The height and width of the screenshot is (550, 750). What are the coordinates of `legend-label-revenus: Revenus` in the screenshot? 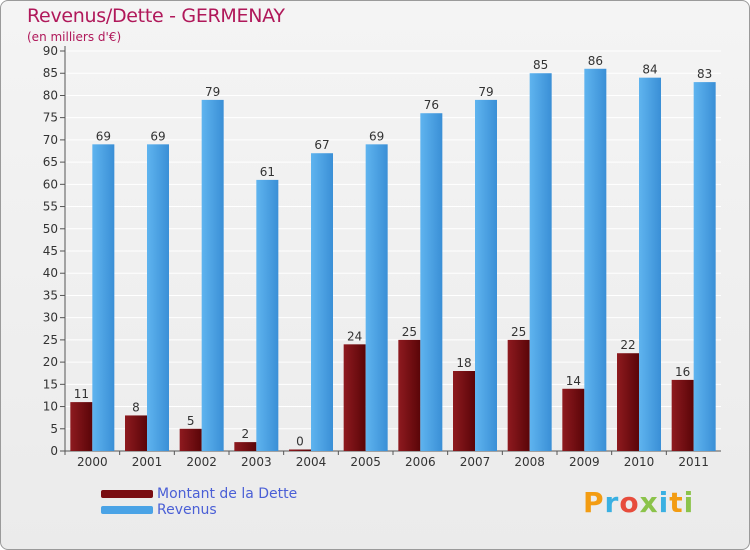 It's located at (187, 510).